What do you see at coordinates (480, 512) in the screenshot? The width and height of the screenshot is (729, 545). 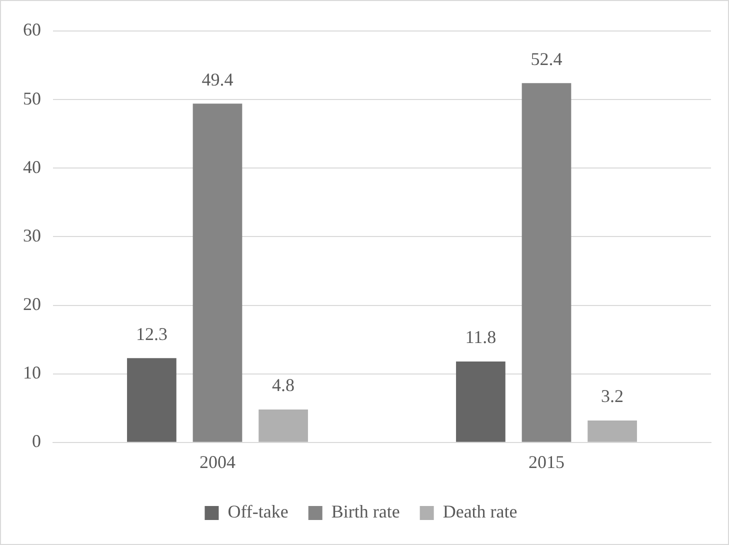 I see `legend-label: Death rate` at bounding box center [480, 512].